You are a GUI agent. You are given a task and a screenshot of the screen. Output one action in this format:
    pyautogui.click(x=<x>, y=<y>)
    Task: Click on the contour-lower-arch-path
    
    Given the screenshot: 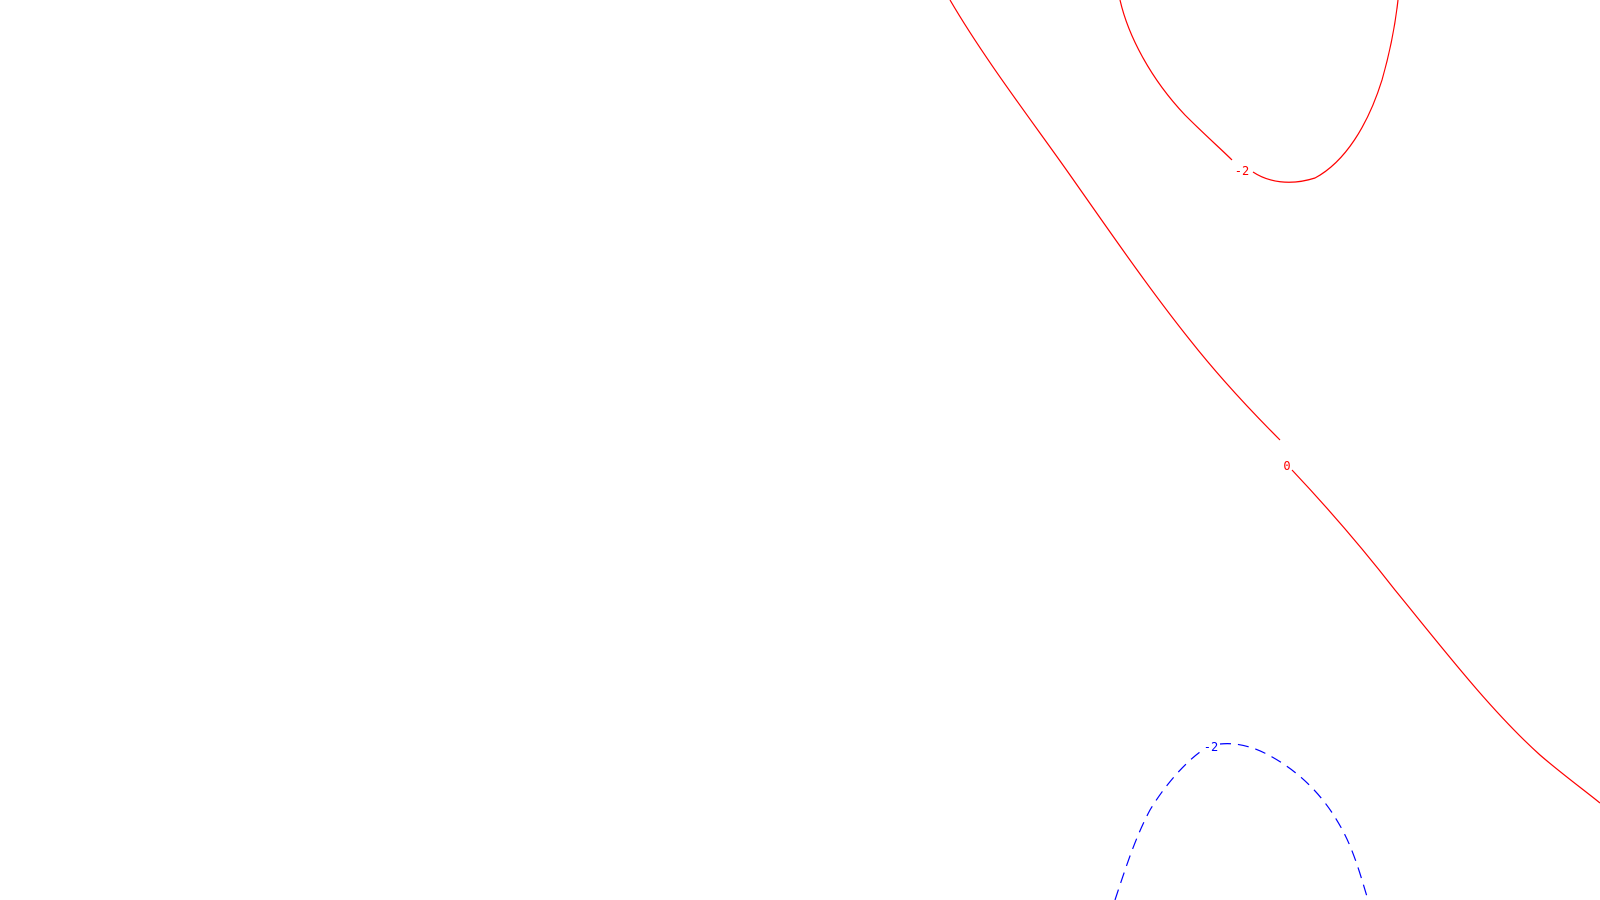 What is the action you would take?
    pyautogui.click(x=1241, y=821)
    